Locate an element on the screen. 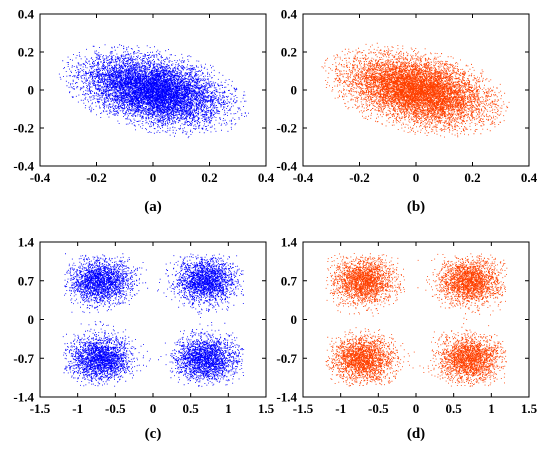  panel-label: (c) is located at coordinates (153, 434).